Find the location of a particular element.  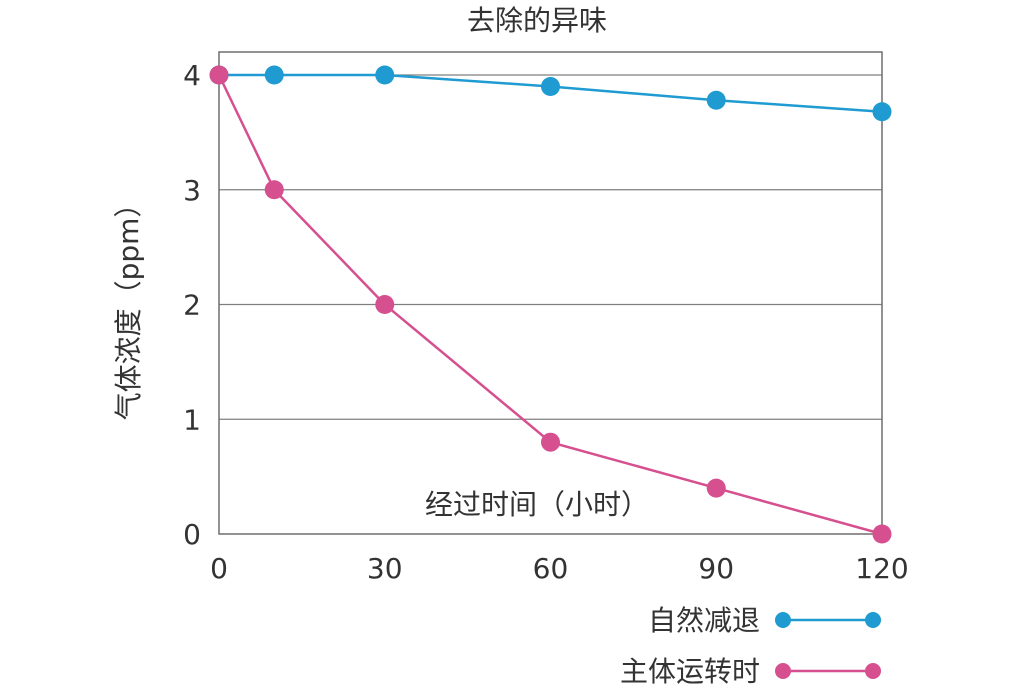

legend-item-0: 自然减退 is located at coordinates (764, 620).